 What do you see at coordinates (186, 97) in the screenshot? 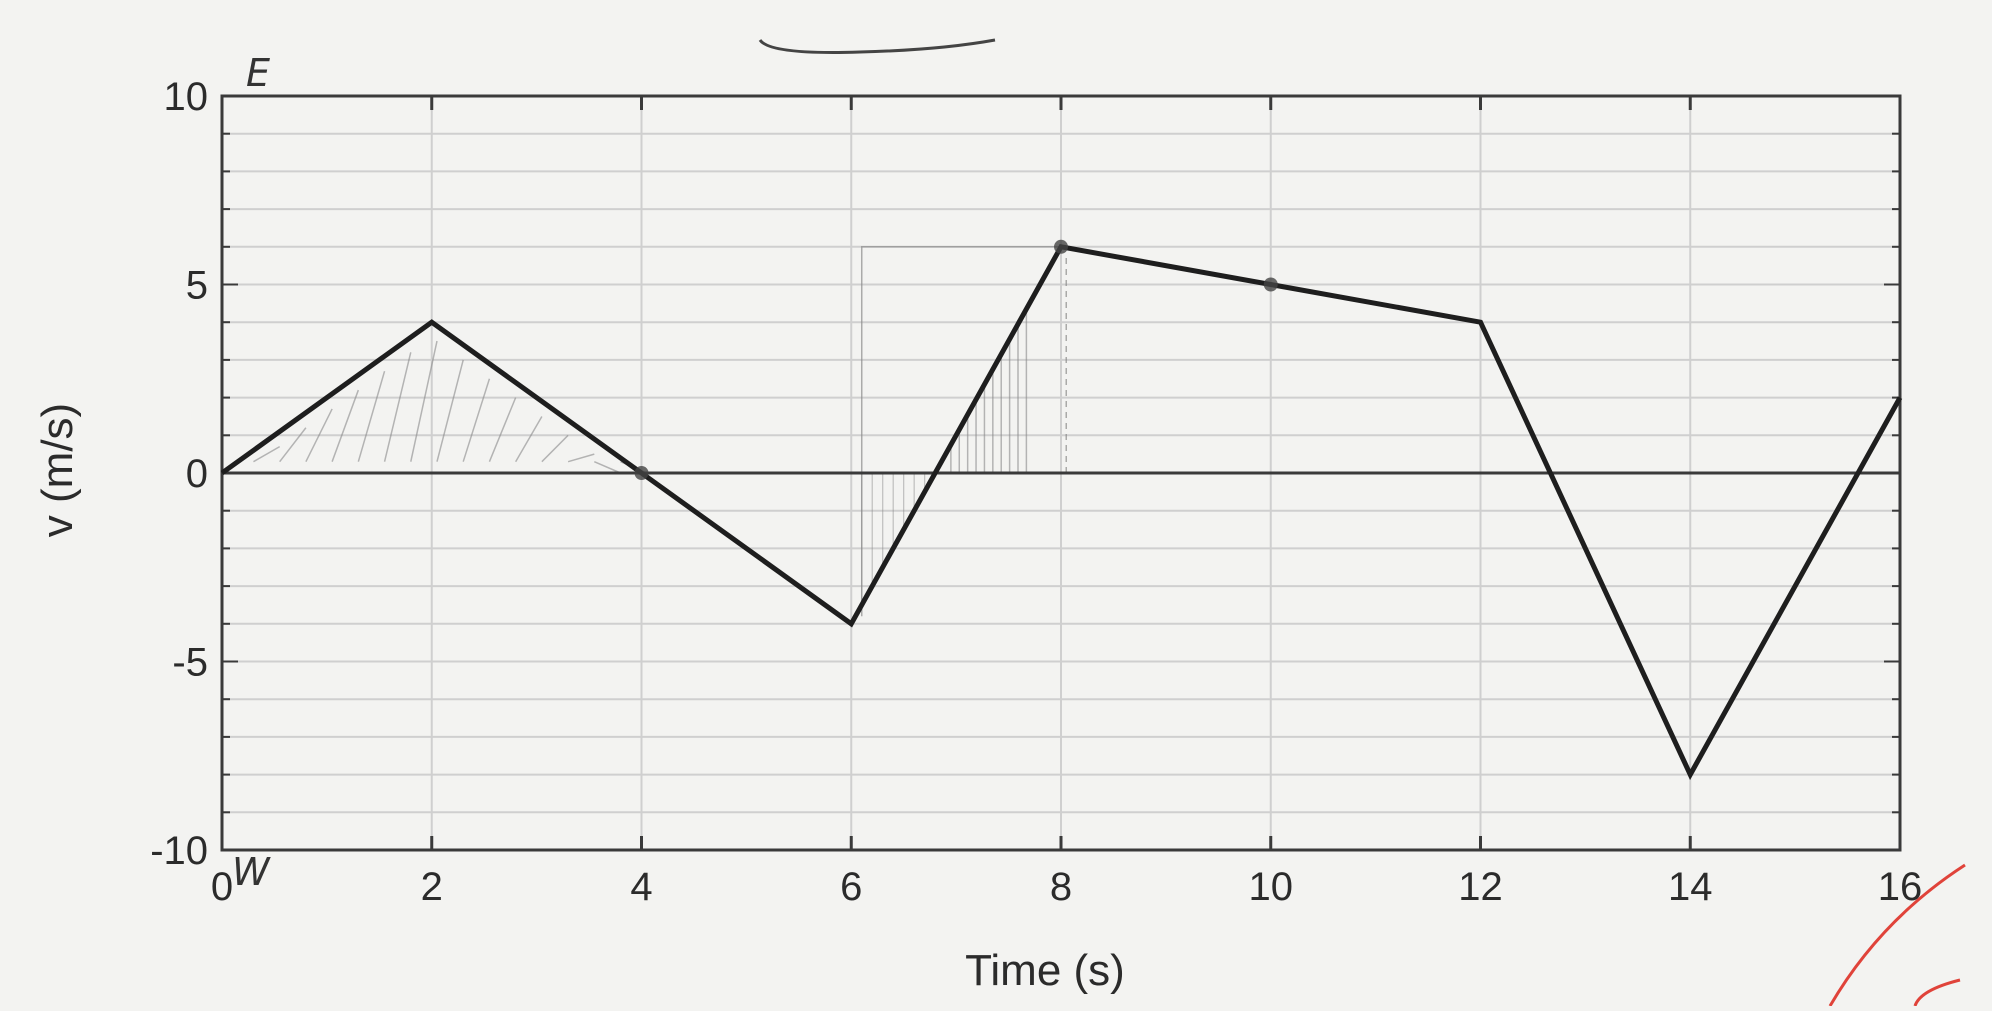
I see `y-tick-label: 10` at bounding box center [186, 97].